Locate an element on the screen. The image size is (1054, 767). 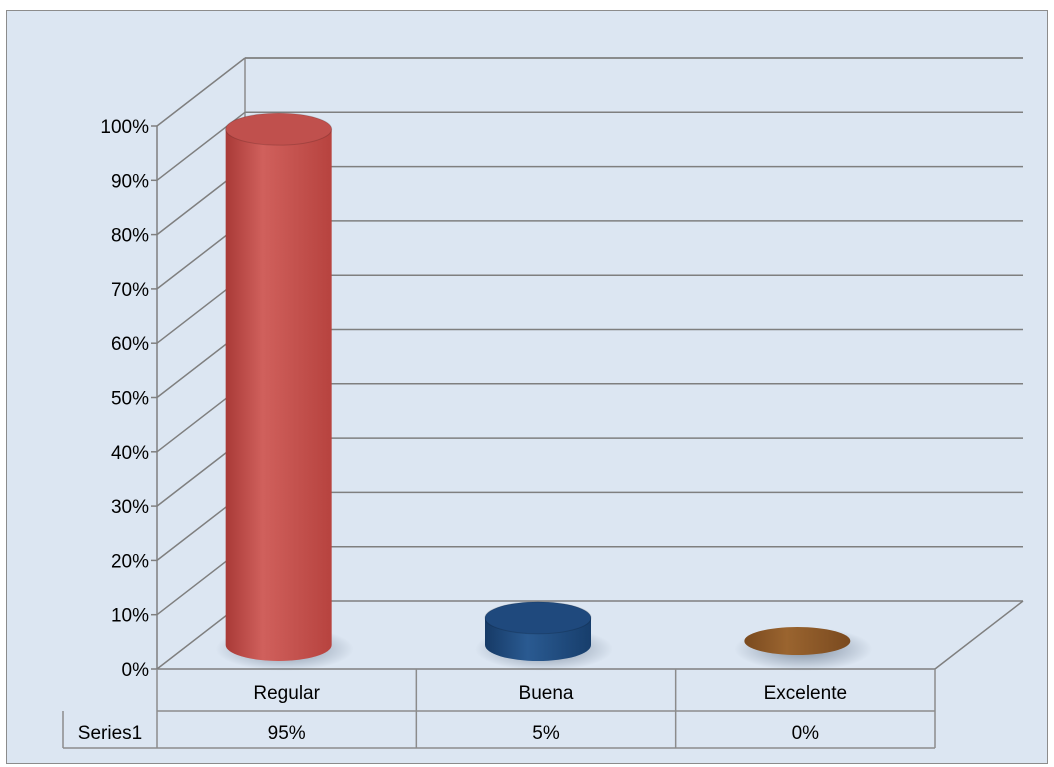
y-tick-label: 80% is located at coordinates (130, 236).